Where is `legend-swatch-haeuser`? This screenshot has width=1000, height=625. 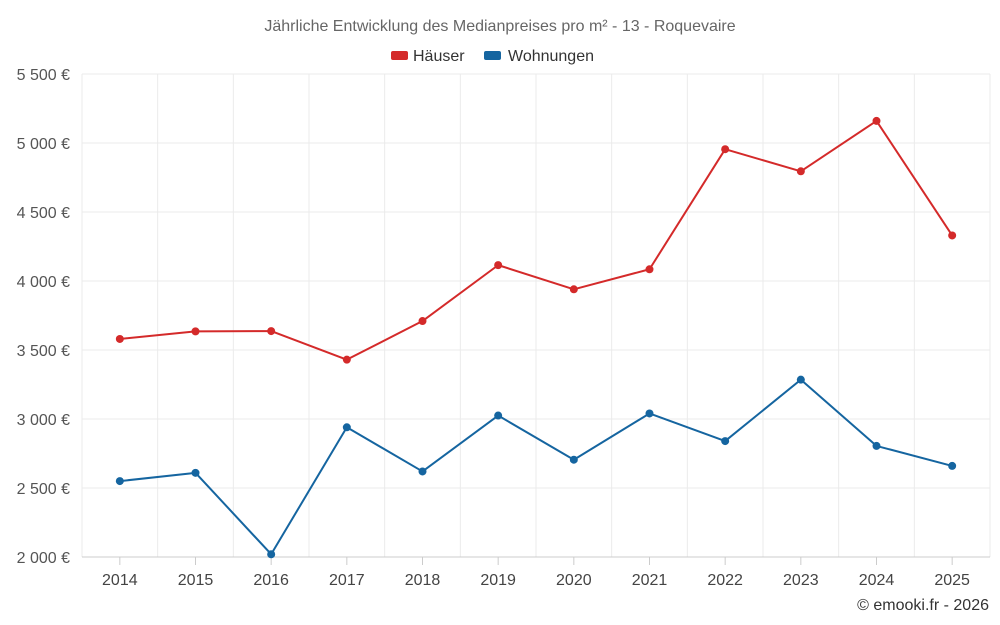 legend-swatch-haeuser is located at coordinates (399, 55).